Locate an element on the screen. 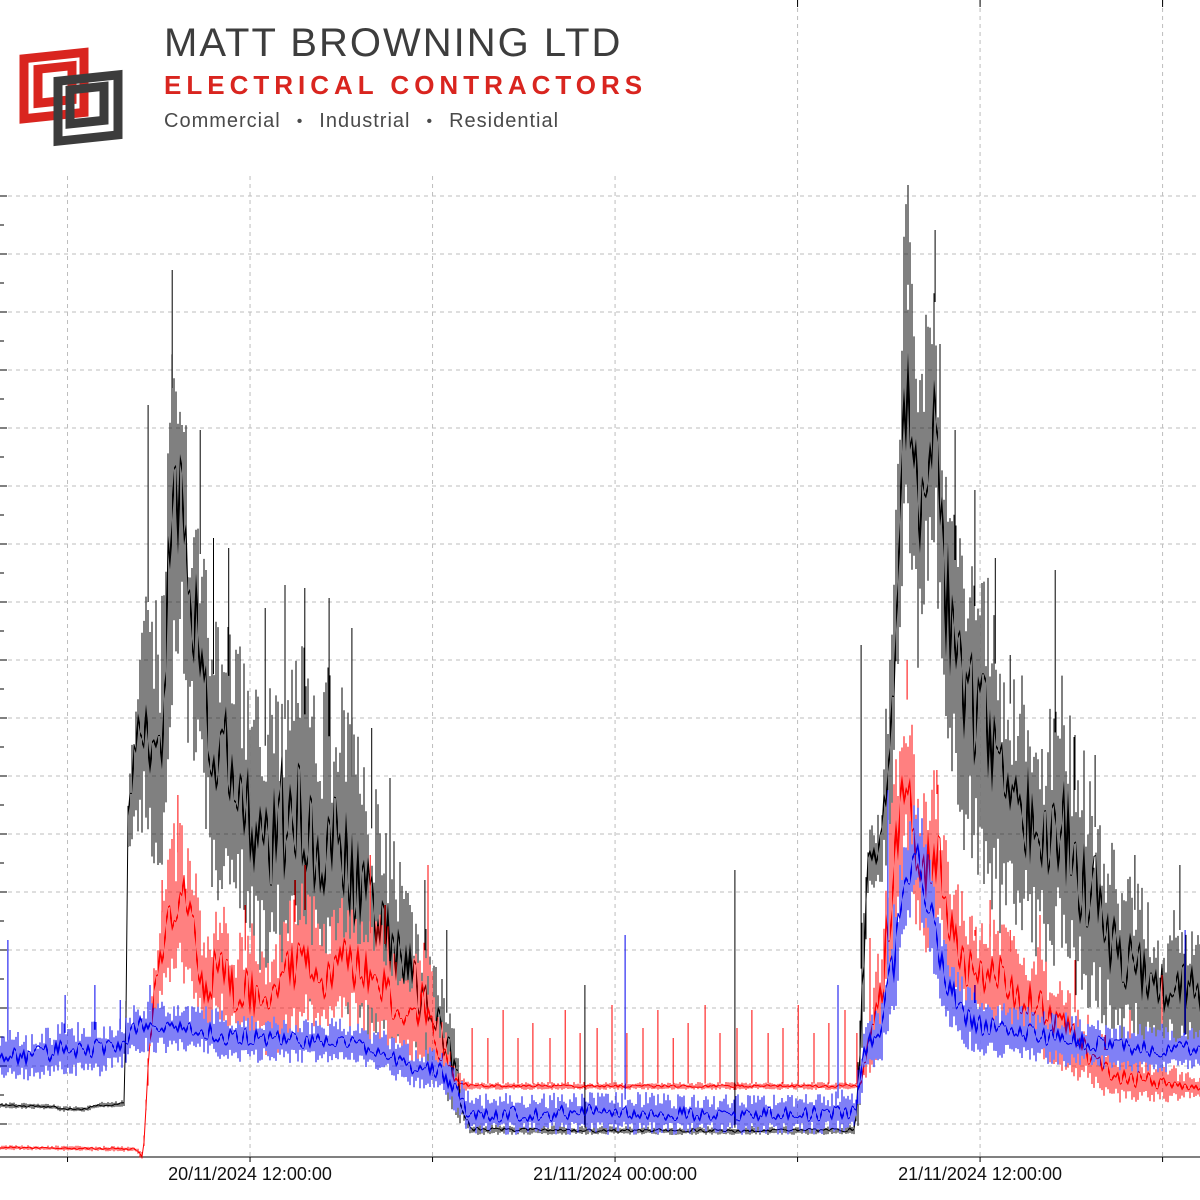  x-axis-tick-label: 21/11/2024 12:00:00 is located at coordinates (980, 1174).